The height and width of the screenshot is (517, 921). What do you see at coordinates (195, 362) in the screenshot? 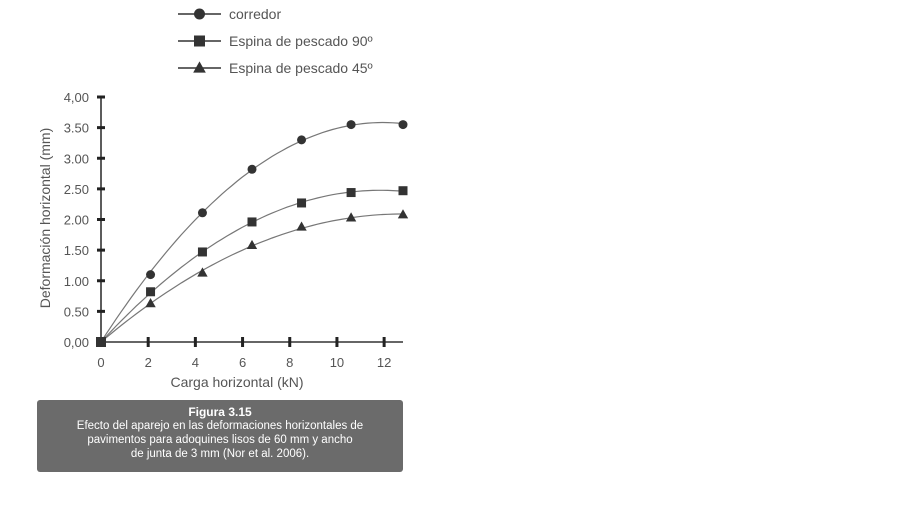
I see `x-tick-label: 4` at bounding box center [195, 362].